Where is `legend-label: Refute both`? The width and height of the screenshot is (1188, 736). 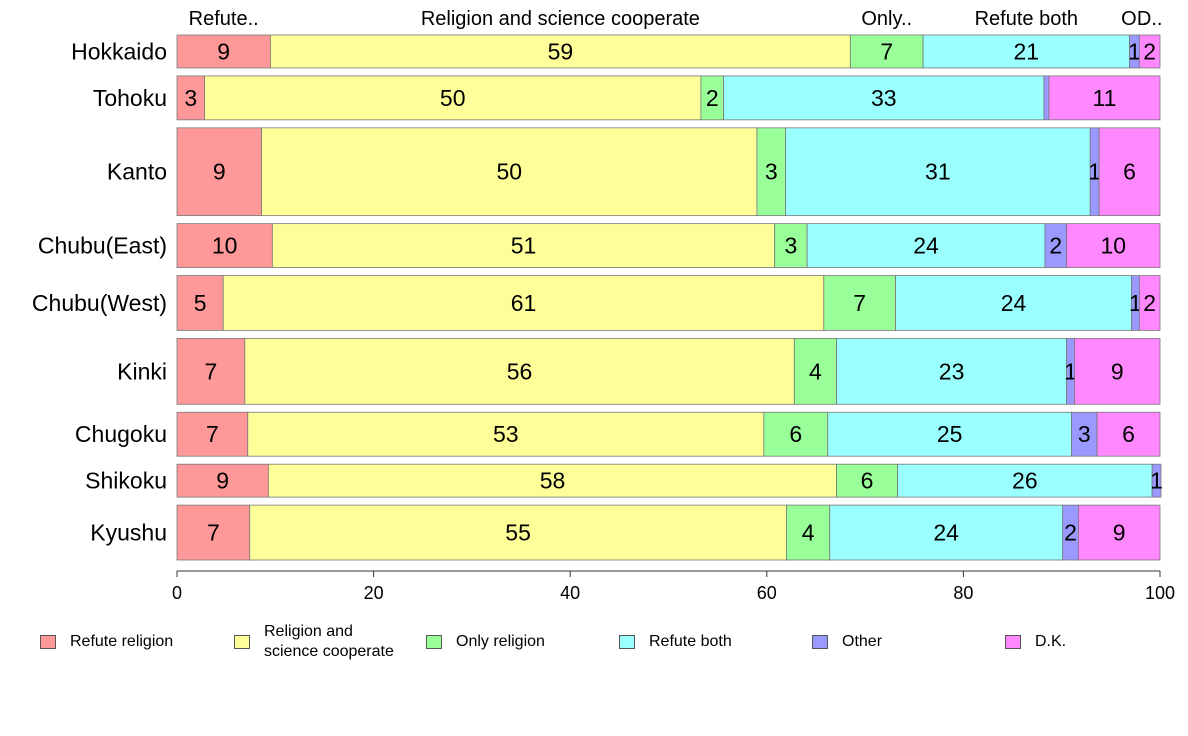 legend-label: Refute both is located at coordinates (690, 641).